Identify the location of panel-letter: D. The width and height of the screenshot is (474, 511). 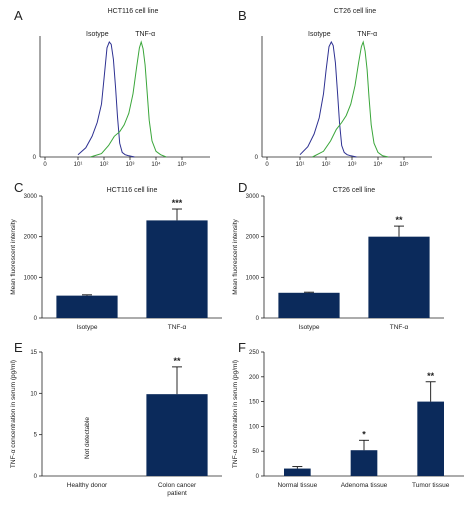
(242, 187).